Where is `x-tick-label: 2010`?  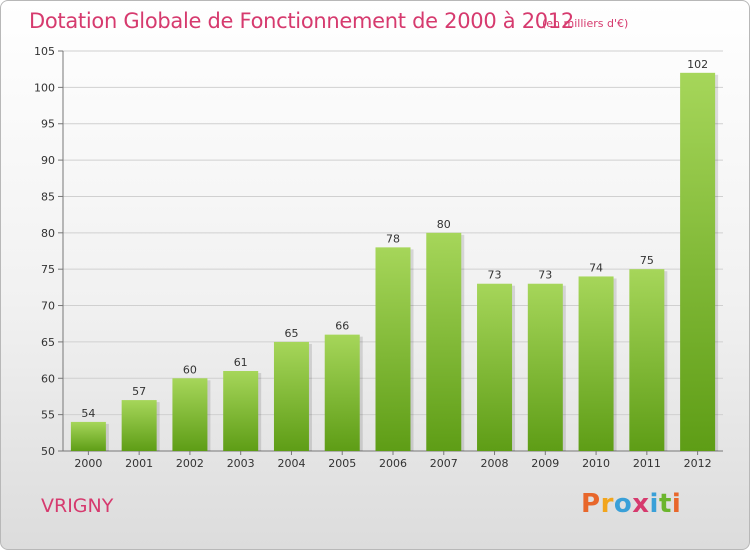
x-tick-label: 2010 is located at coordinates (596, 463).